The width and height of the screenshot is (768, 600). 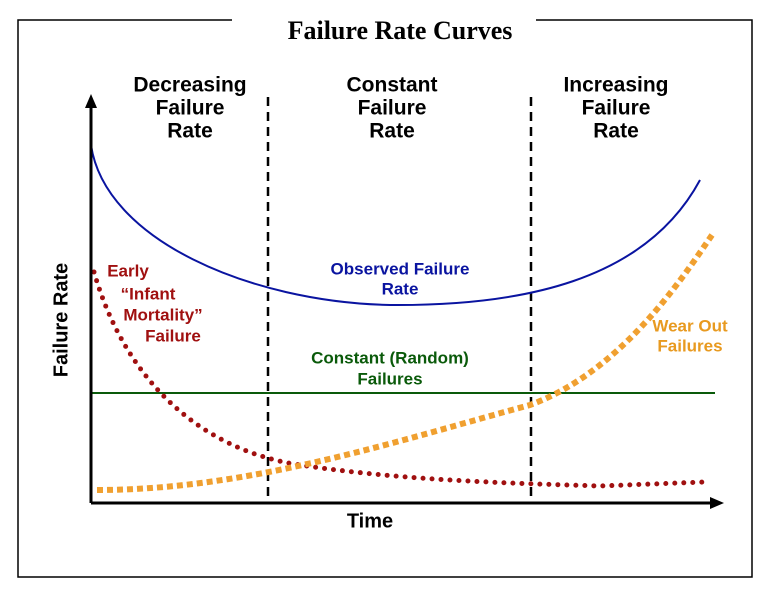 What do you see at coordinates (690, 325) in the screenshot?
I see `curve-label: Wear Out` at bounding box center [690, 325].